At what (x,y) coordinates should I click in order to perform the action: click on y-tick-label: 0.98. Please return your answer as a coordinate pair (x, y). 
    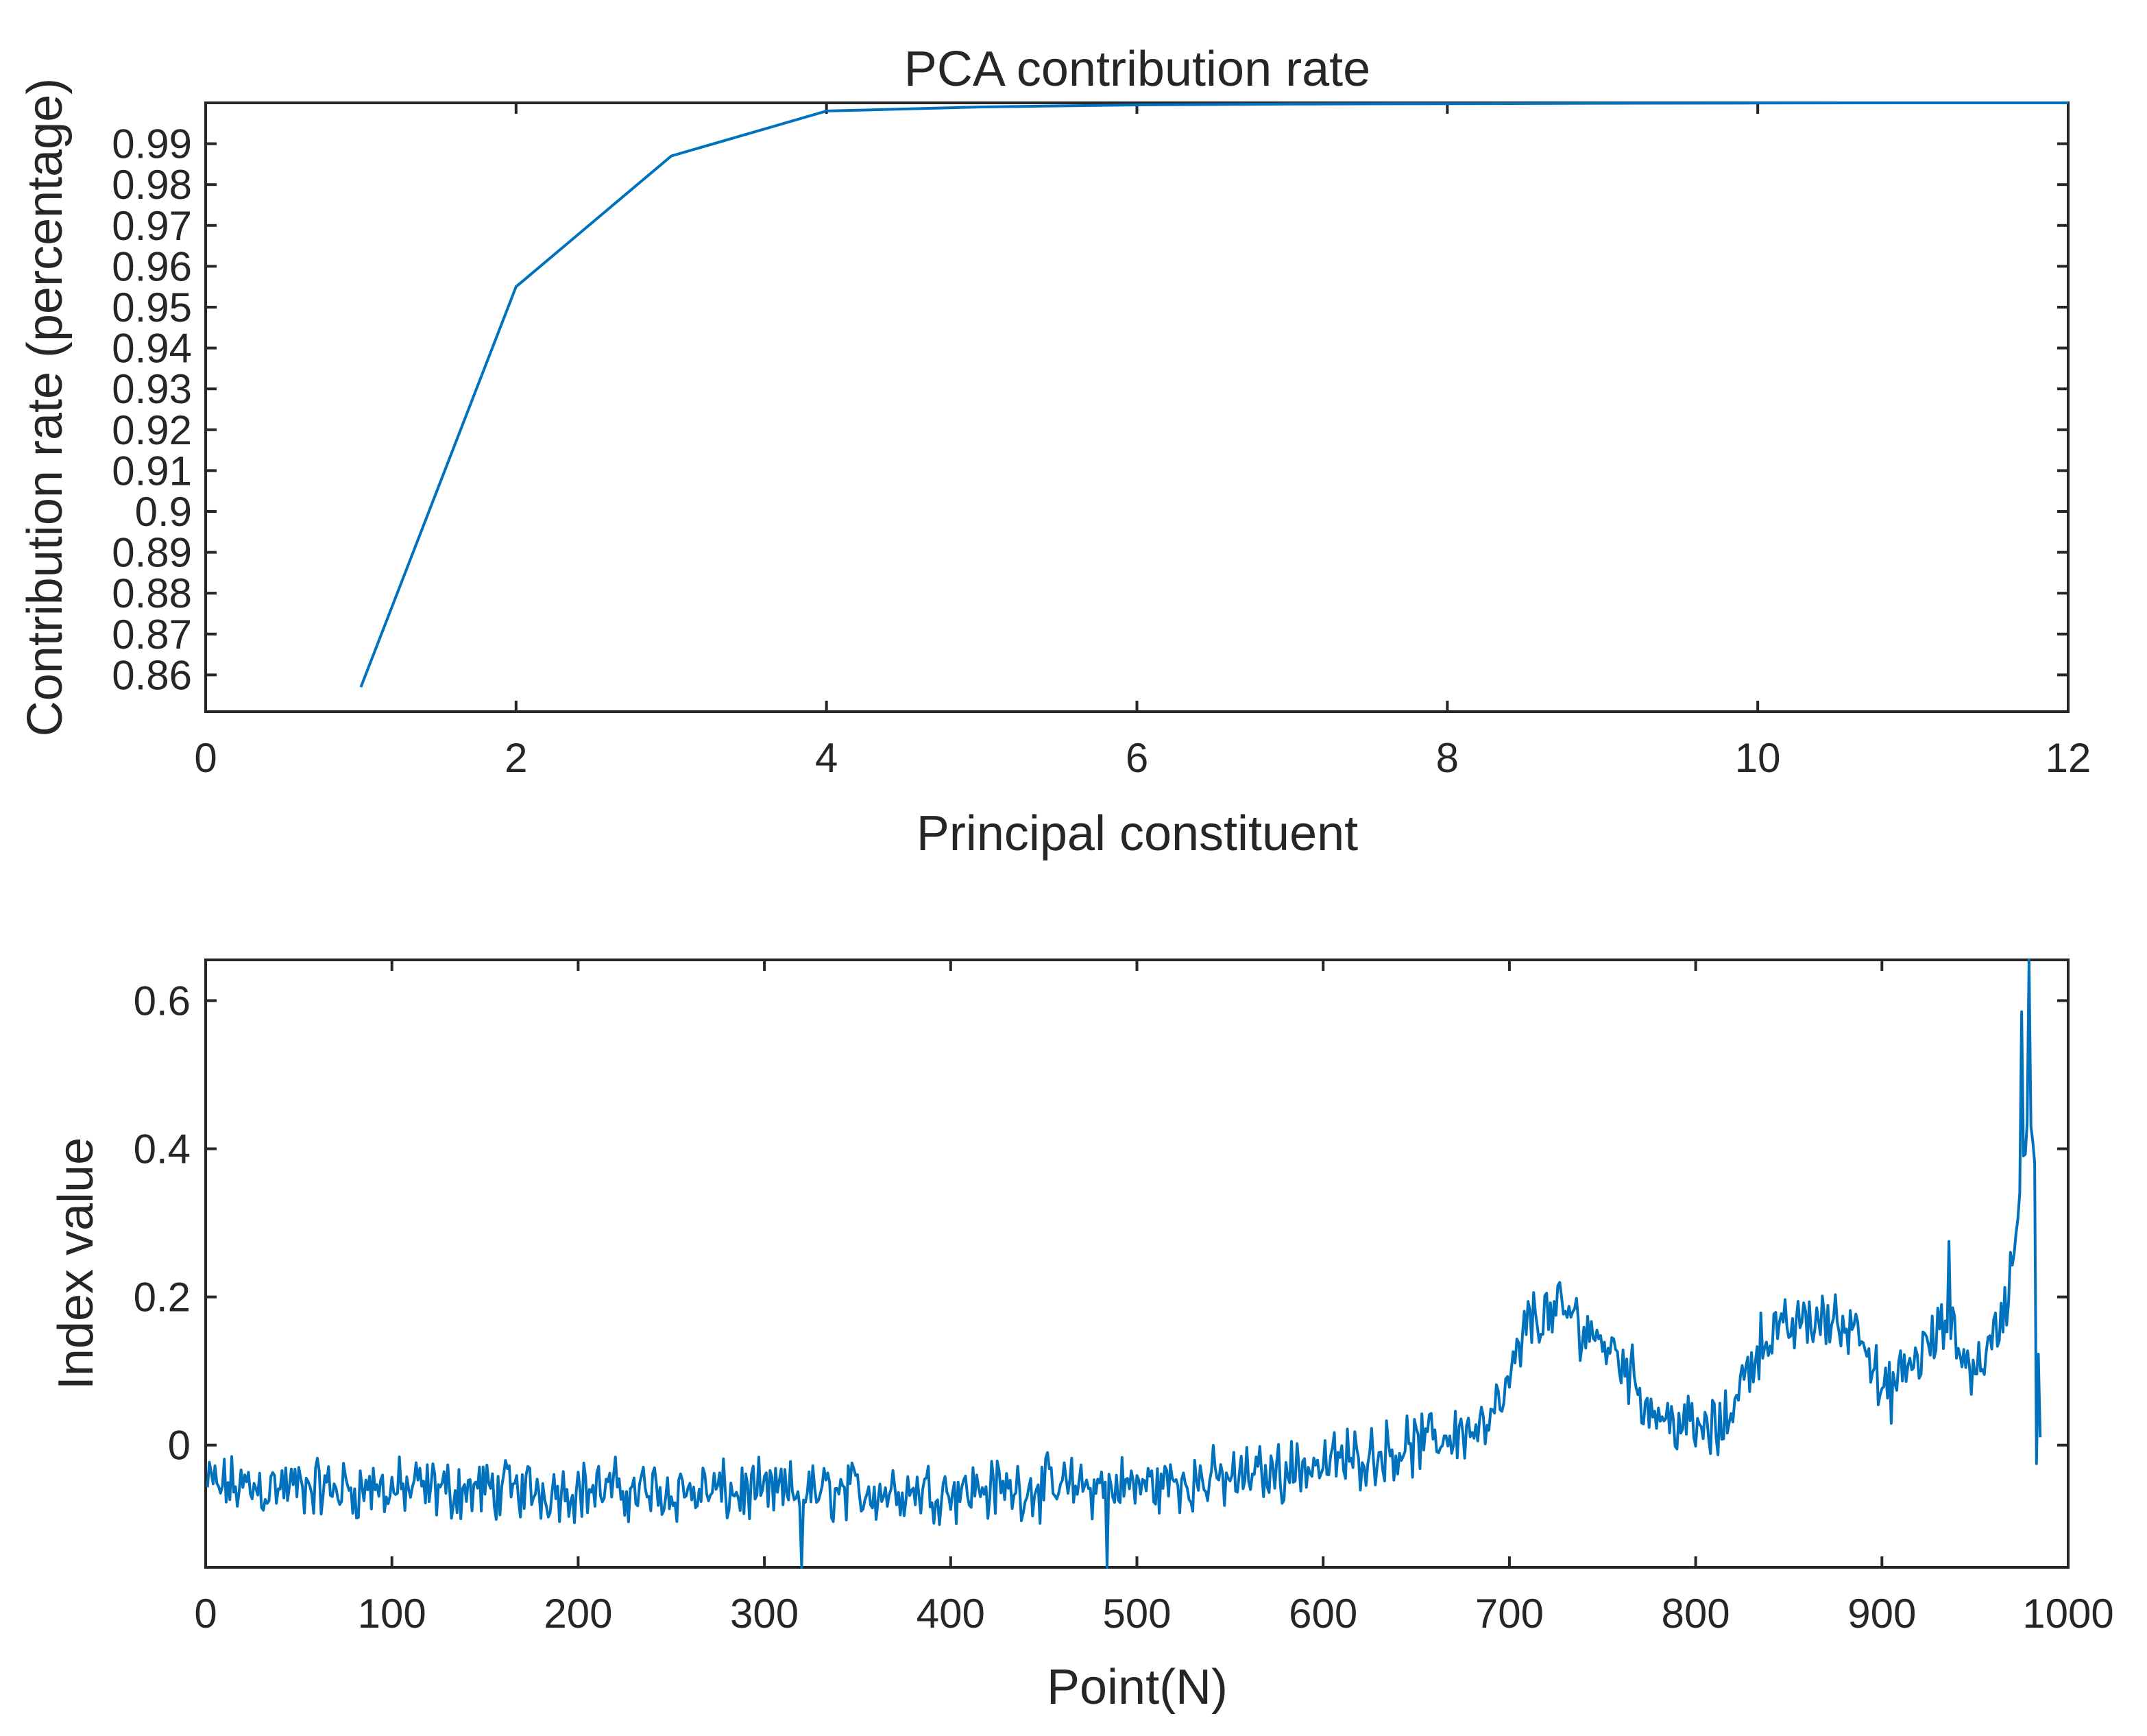
    Looking at the image, I should click on (152, 185).